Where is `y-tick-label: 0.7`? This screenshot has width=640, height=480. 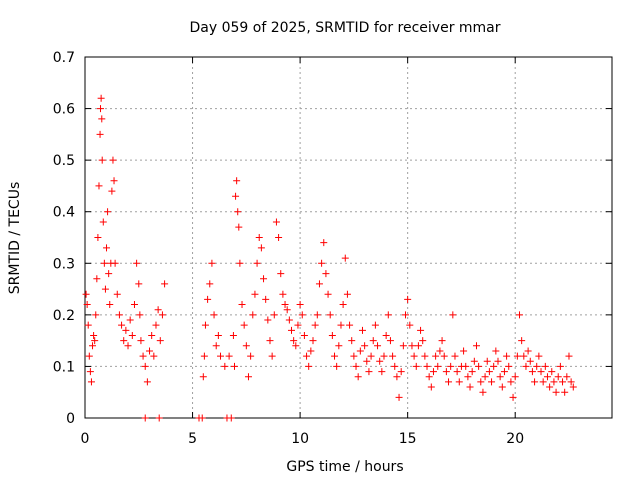
y-tick-label: 0.7 is located at coordinates (64, 58).